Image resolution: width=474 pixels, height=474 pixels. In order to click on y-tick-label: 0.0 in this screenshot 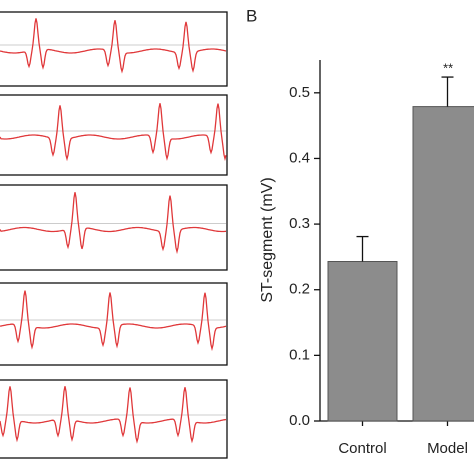, I will do `click(299, 420)`.